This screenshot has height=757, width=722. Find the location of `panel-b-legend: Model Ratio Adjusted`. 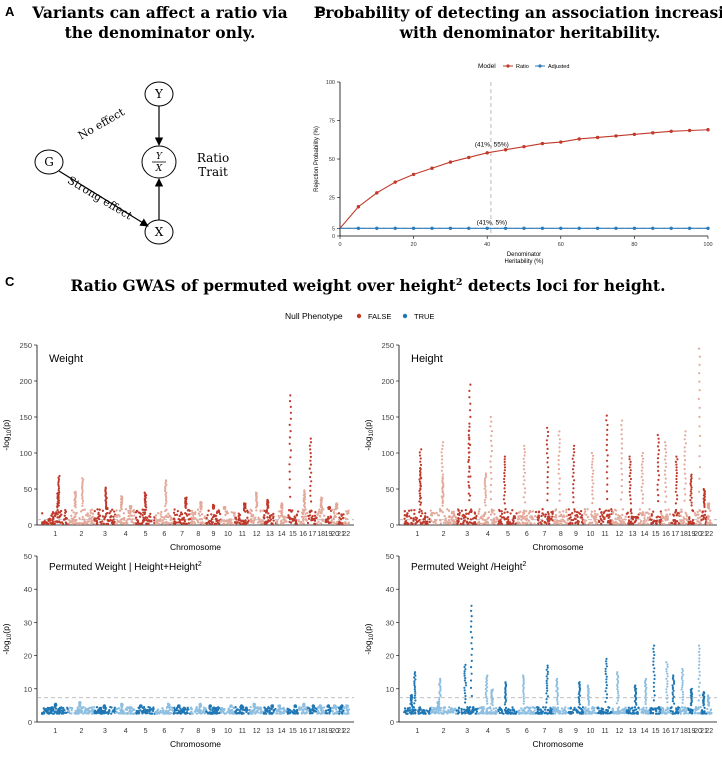

panel-b-legend: Model Ratio Adjusted is located at coordinates (523, 66).